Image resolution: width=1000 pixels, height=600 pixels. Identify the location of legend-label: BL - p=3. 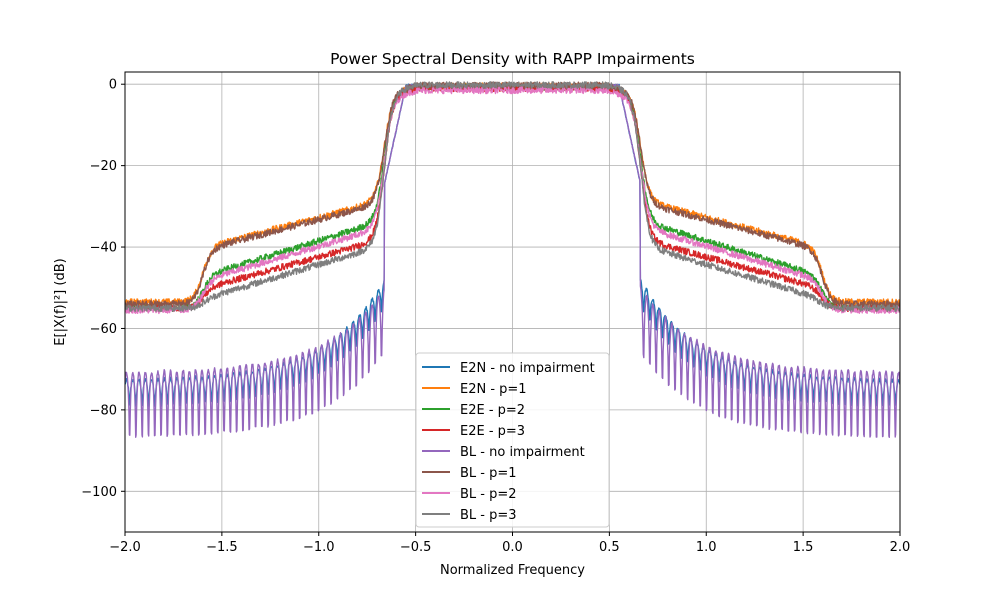
(488, 515).